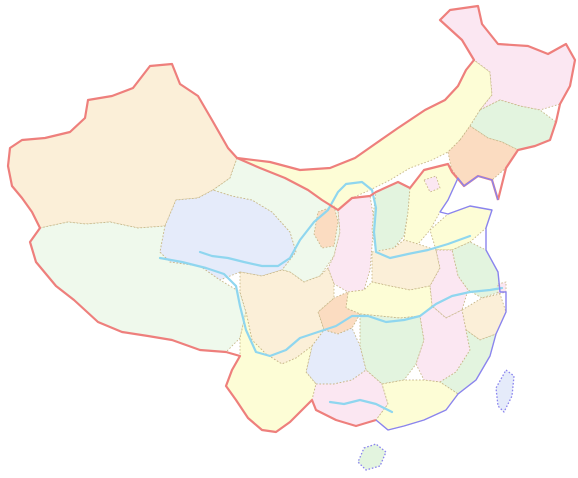  Describe the element at coordinates (271, 372) in the screenshot. I see `province-yunnan` at that location.